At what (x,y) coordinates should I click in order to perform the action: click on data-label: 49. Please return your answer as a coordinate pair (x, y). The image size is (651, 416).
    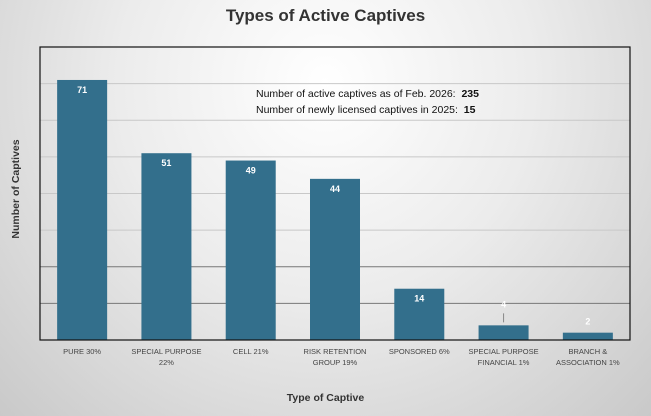
    Looking at the image, I should click on (251, 171).